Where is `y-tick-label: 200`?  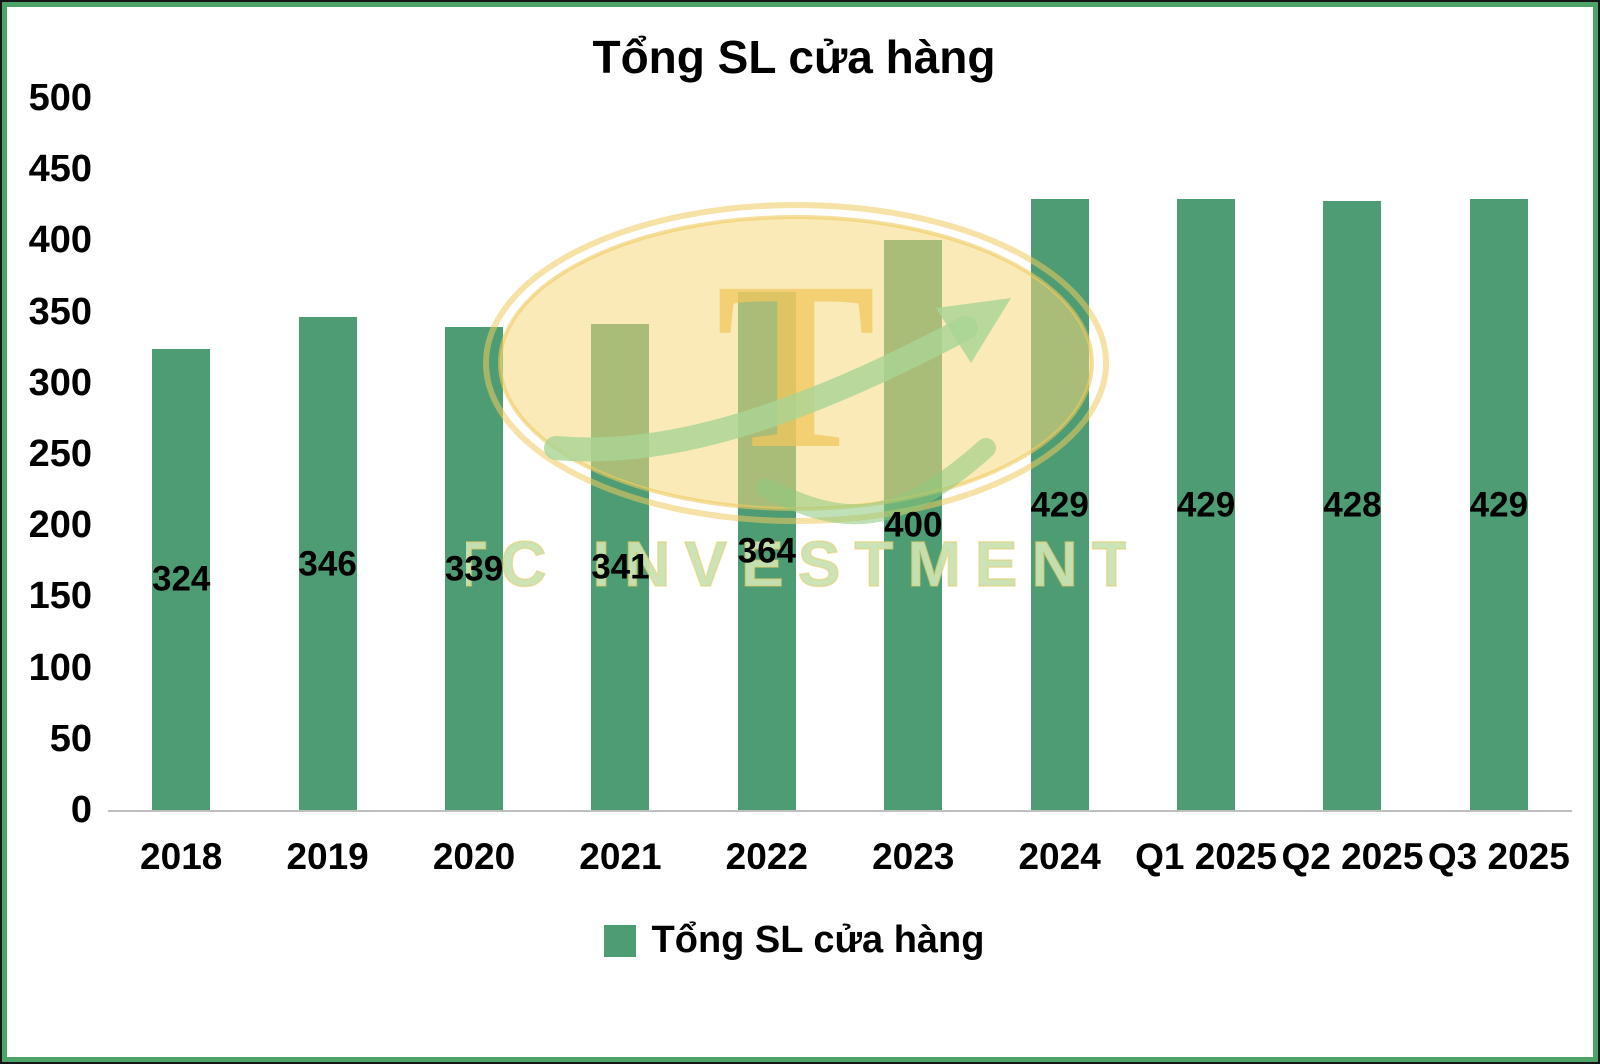 y-tick-label: 200 is located at coordinates (60, 525).